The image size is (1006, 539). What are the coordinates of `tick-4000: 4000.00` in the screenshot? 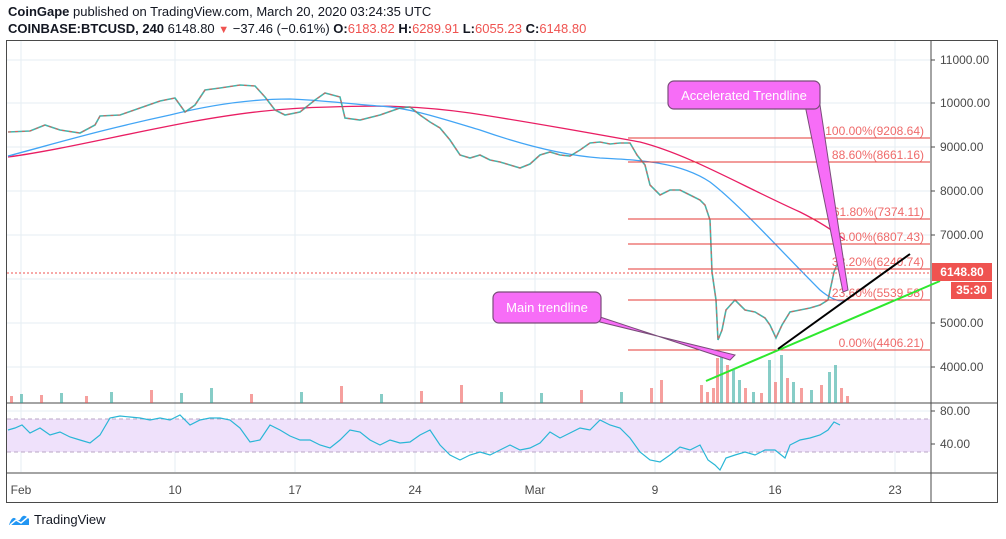 It's located at (962, 367).